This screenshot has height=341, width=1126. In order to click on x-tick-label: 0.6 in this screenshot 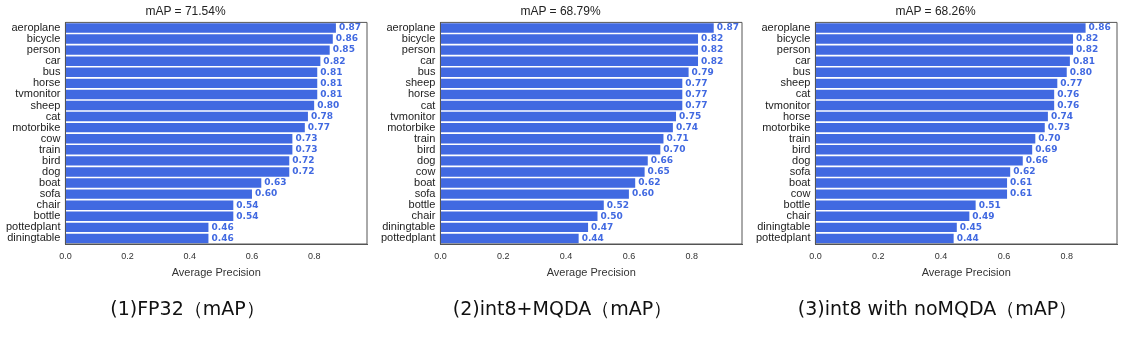, I will do `click(252, 255)`.